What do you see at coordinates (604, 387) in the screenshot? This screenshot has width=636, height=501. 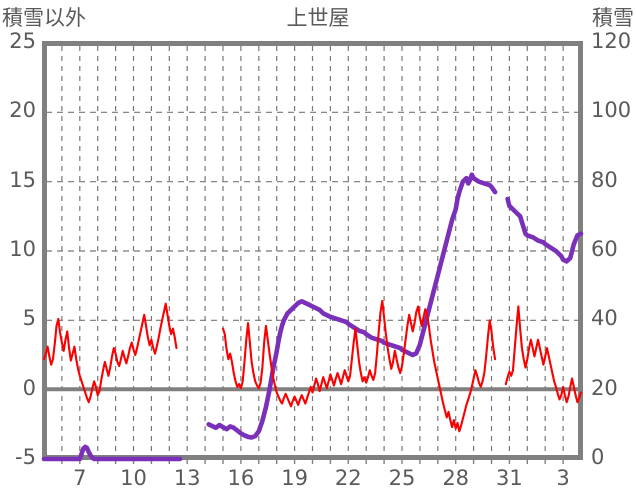 I see `right-tick-label: 20` at bounding box center [604, 387].